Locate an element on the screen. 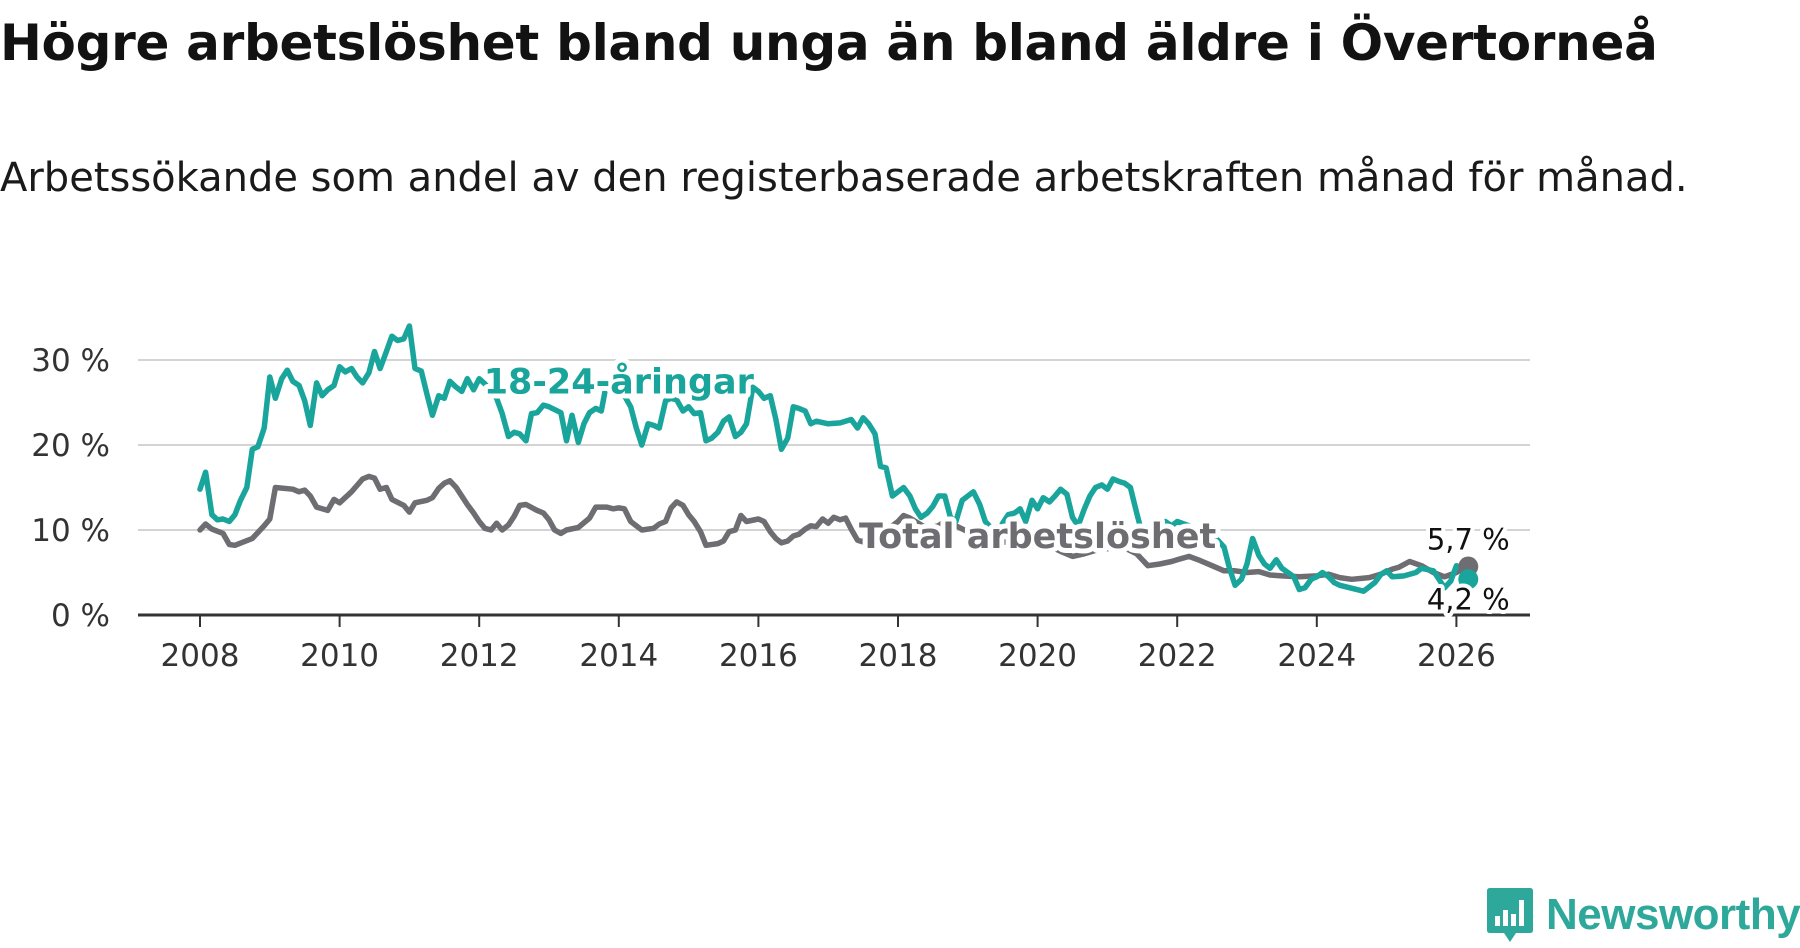 The image size is (1800, 948). end-label-total: 5,7 % is located at coordinates (1468, 540).